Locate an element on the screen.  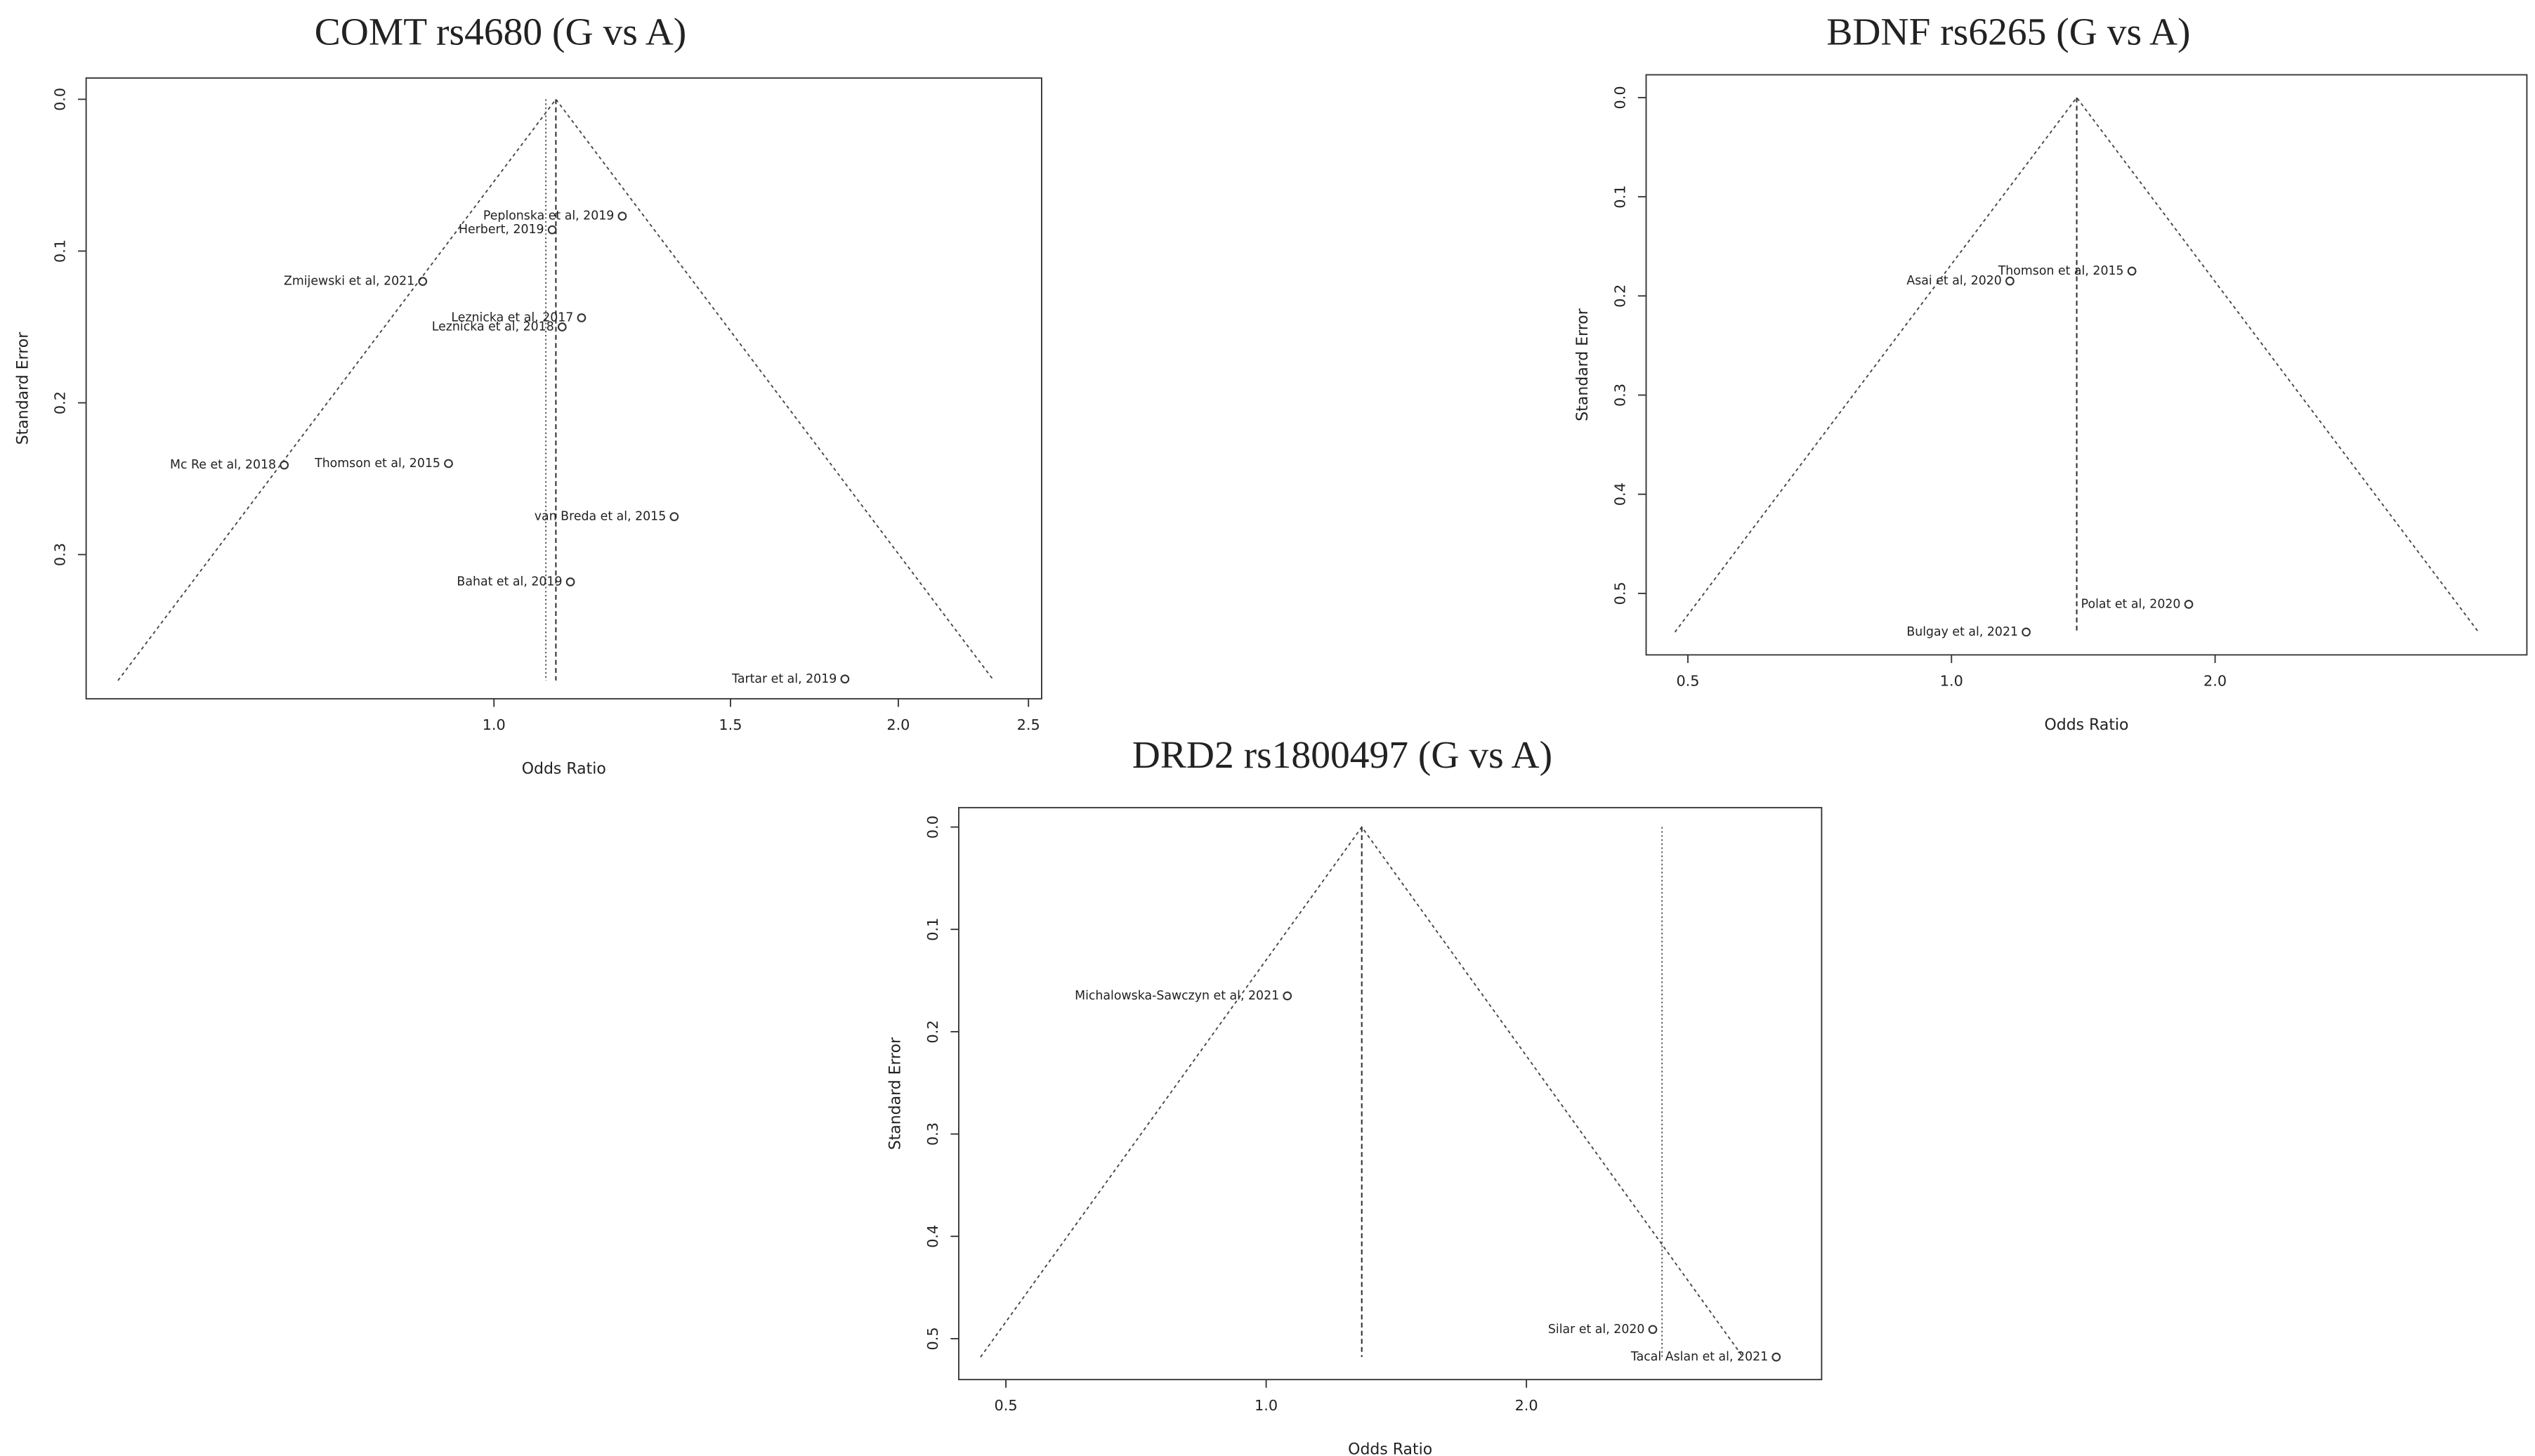
study-label: Leznicka et al, 2018 is located at coordinates (493, 327).